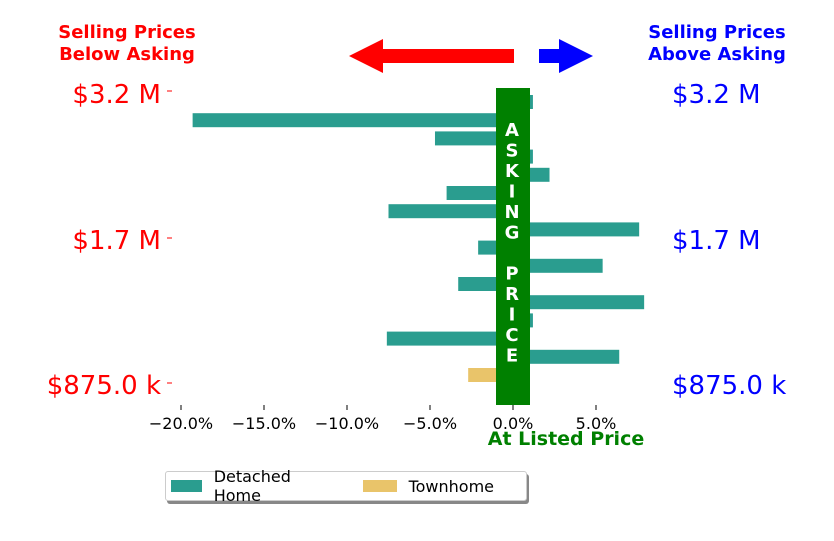  I want to click on x-tick-label-1: −15.0%, so click(264, 423).